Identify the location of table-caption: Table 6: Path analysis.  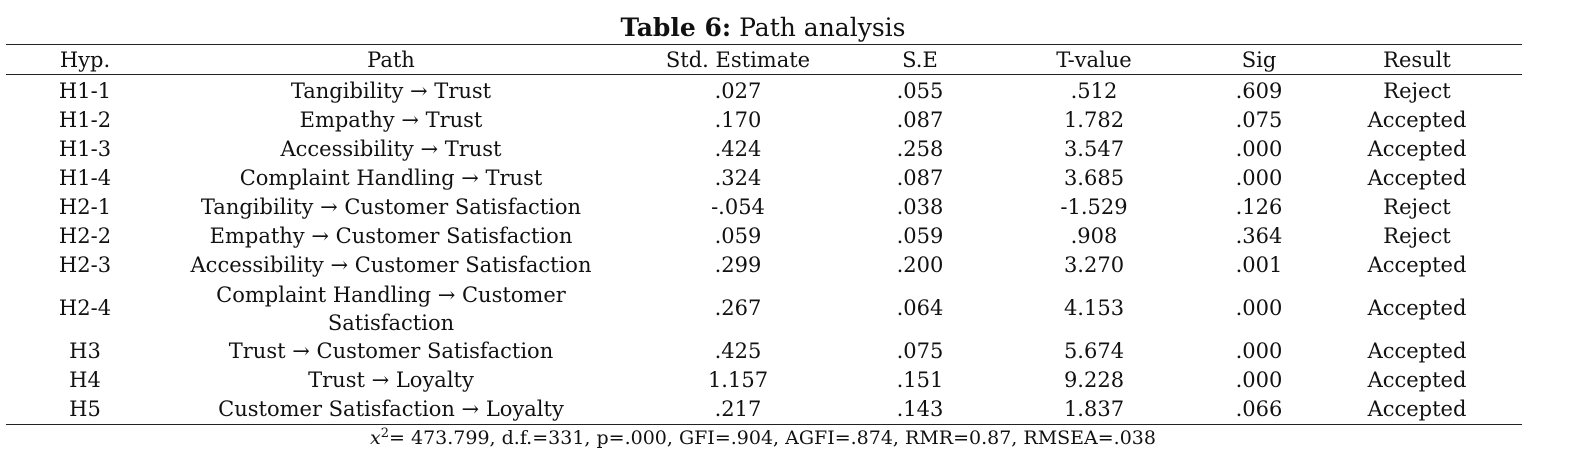
(763, 28).